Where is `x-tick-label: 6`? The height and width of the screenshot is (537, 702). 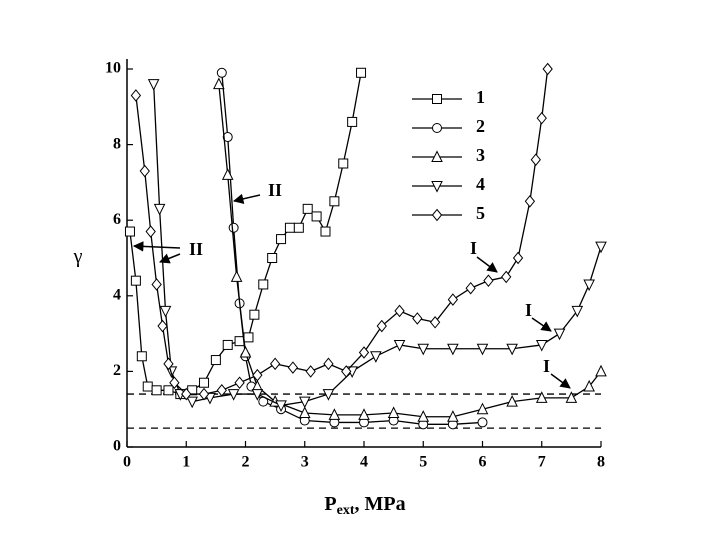 x-tick-label: 6 is located at coordinates (483, 462).